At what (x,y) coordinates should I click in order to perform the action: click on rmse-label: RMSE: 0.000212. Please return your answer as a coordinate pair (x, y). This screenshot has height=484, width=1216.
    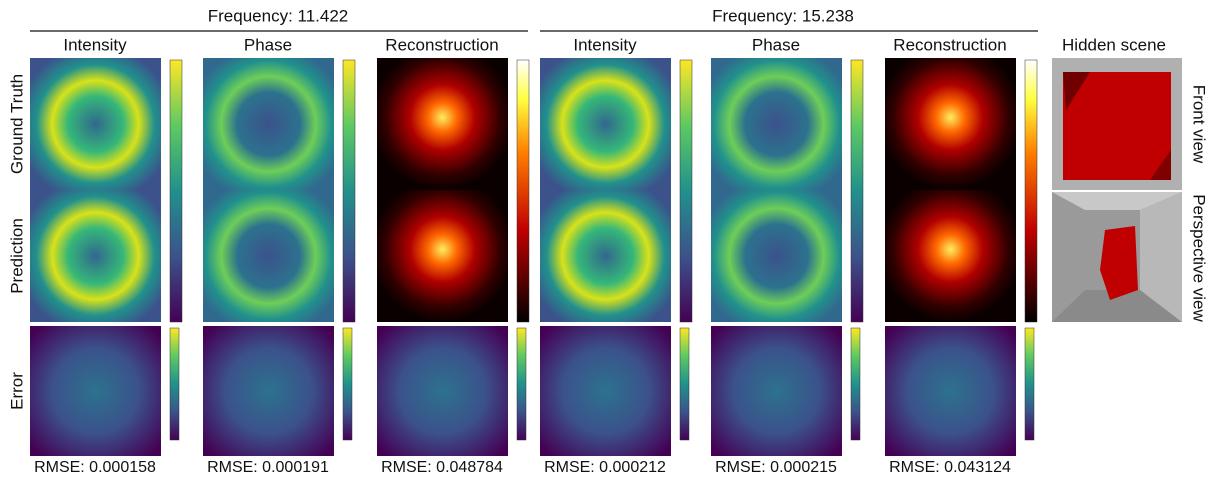
    Looking at the image, I should click on (605, 467).